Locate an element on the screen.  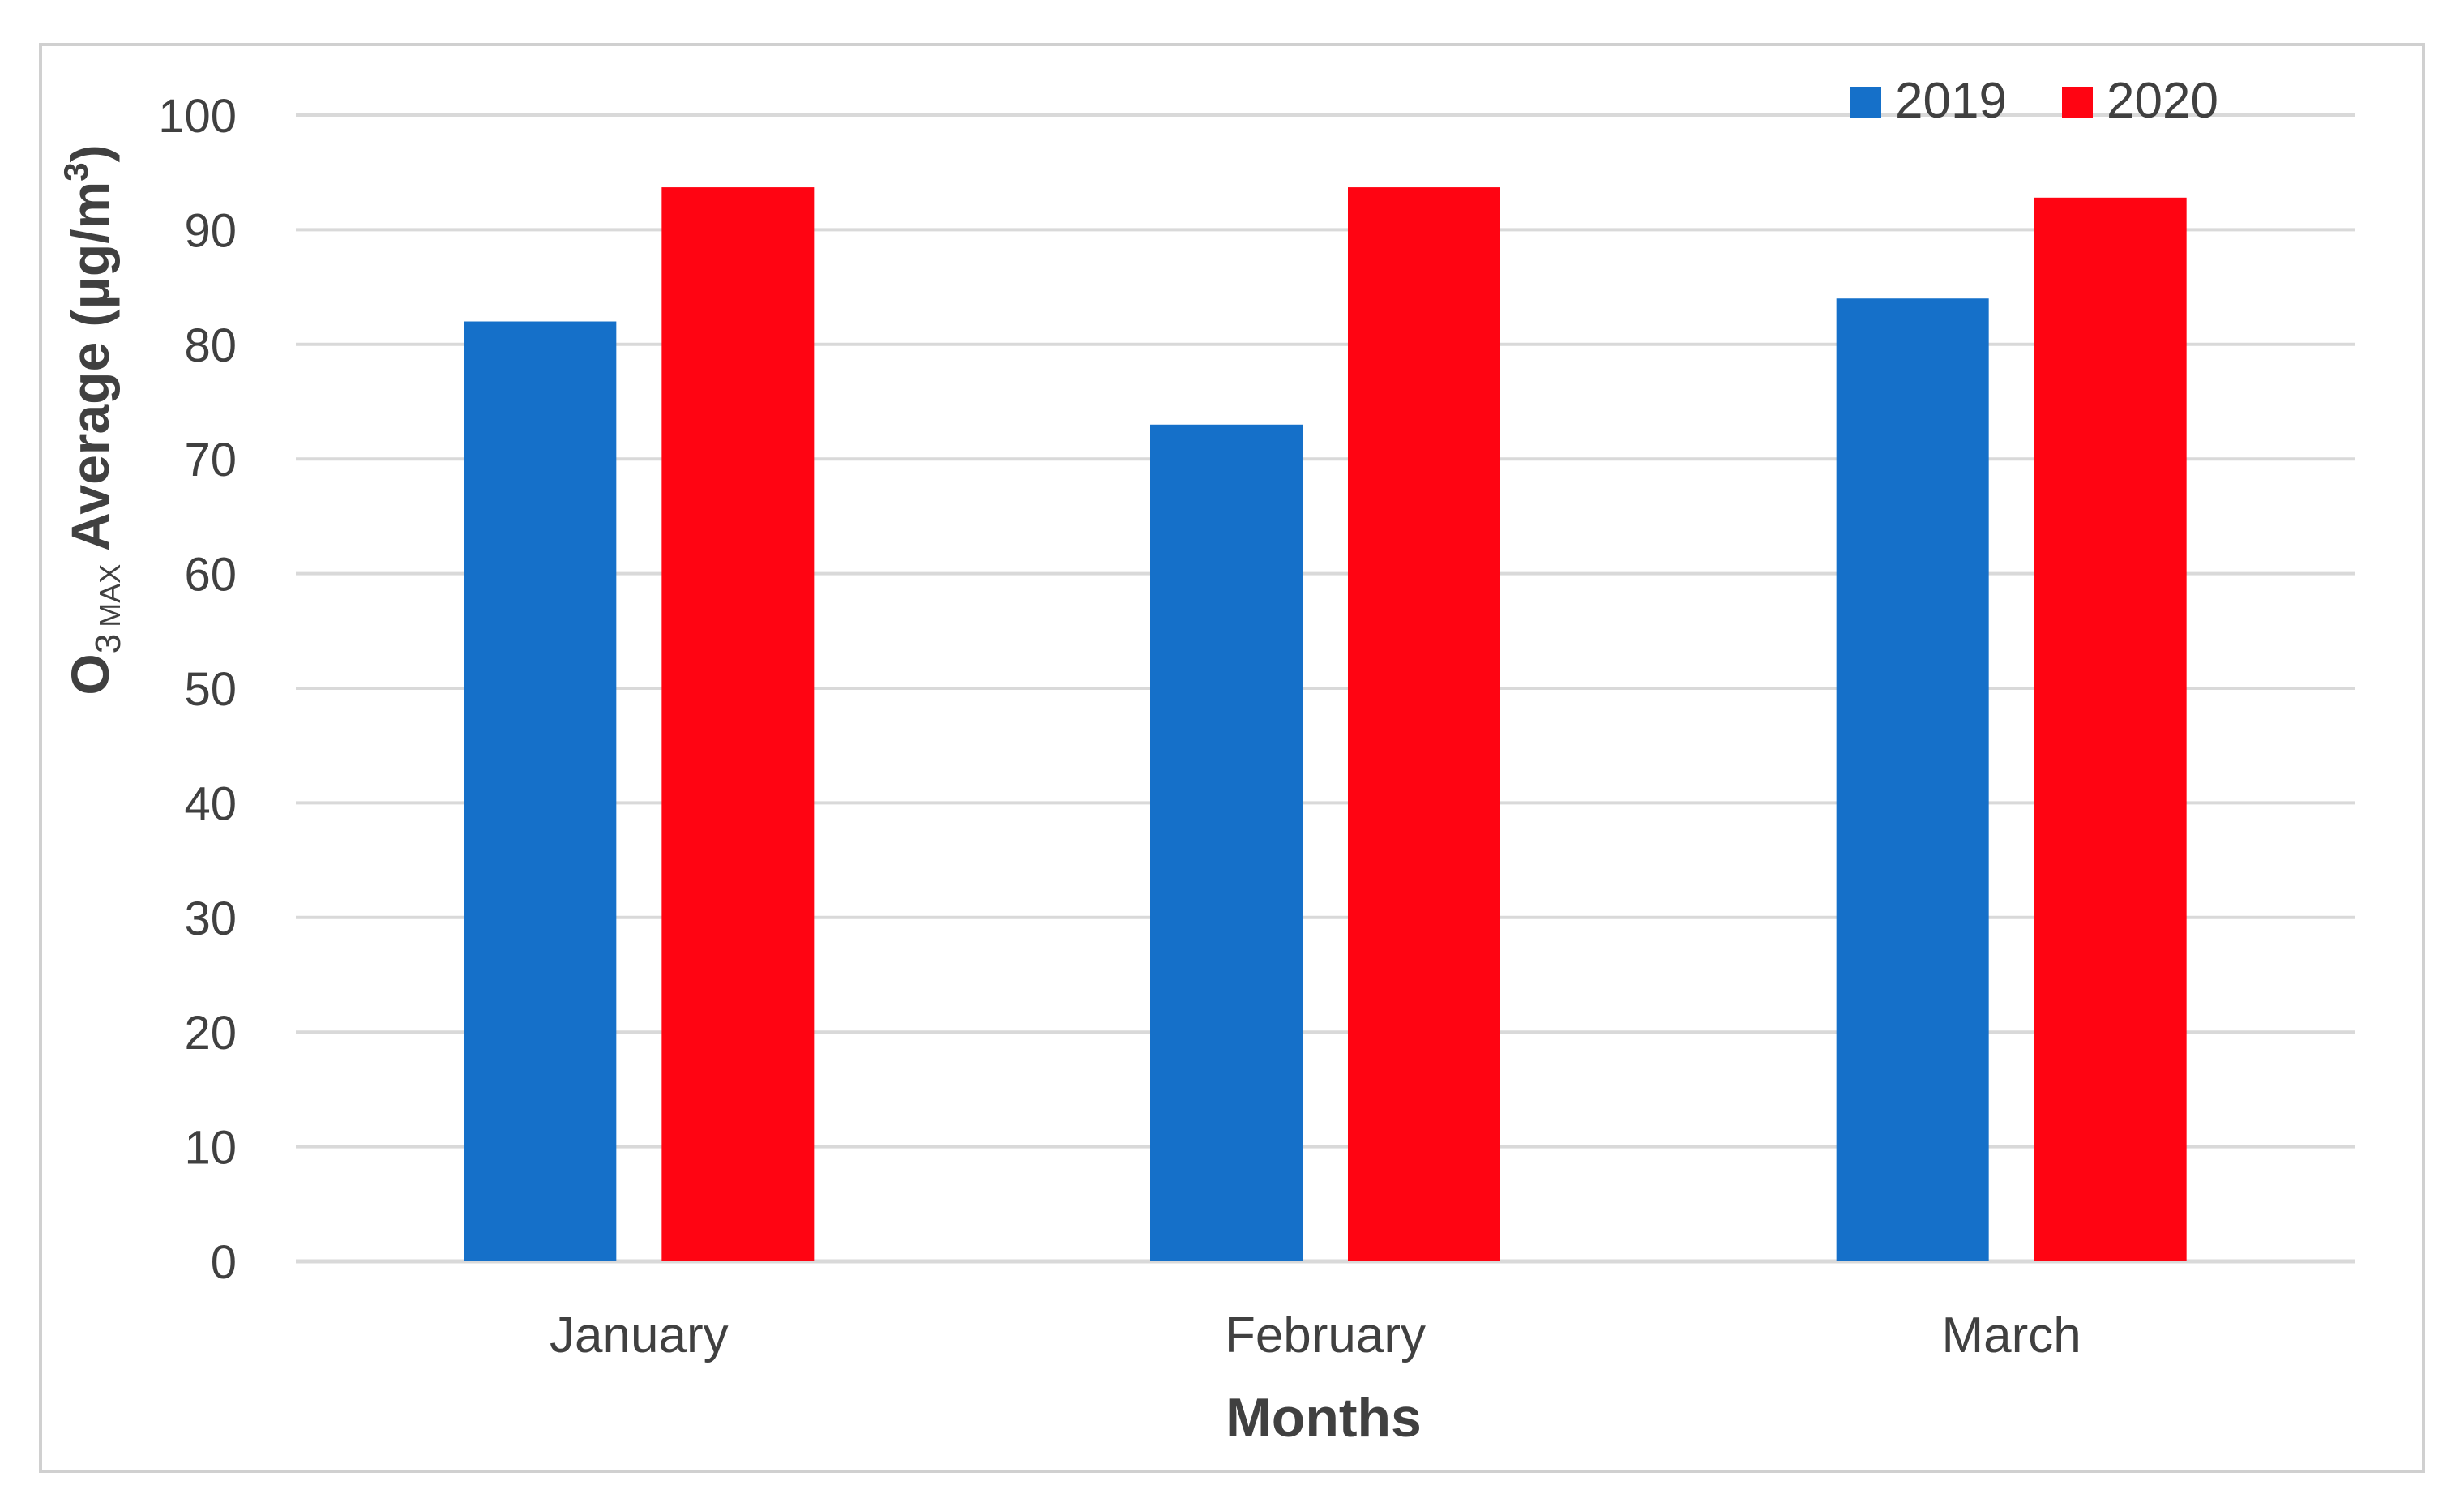
y-tick-label: 60 is located at coordinates (211, 575).